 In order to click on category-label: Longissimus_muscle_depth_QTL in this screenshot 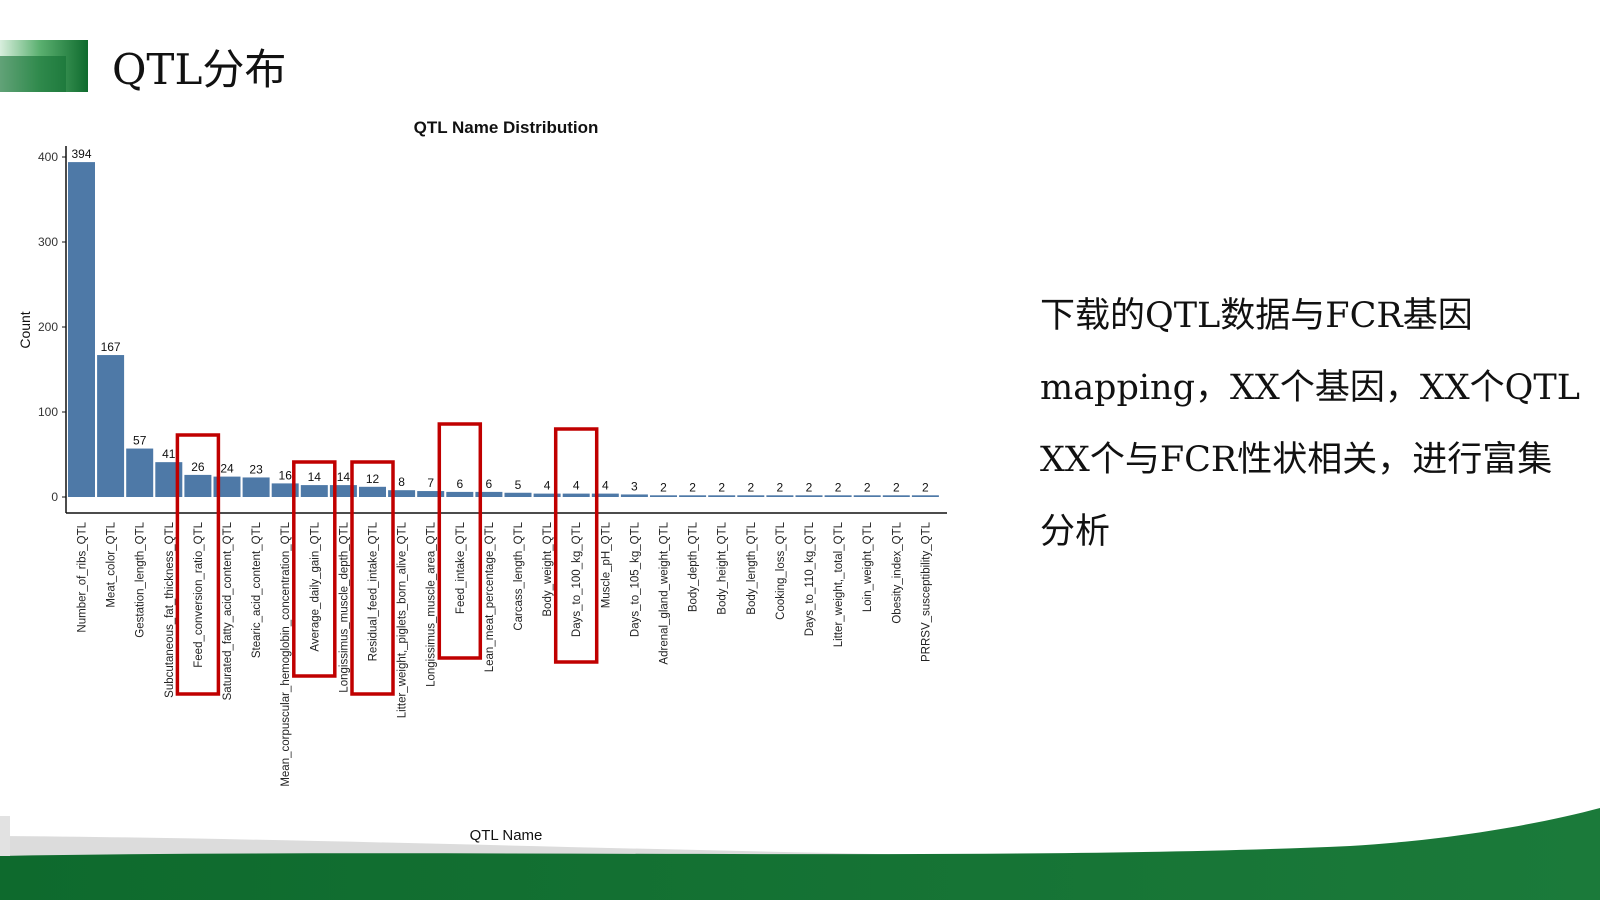, I will do `click(344, 606)`.